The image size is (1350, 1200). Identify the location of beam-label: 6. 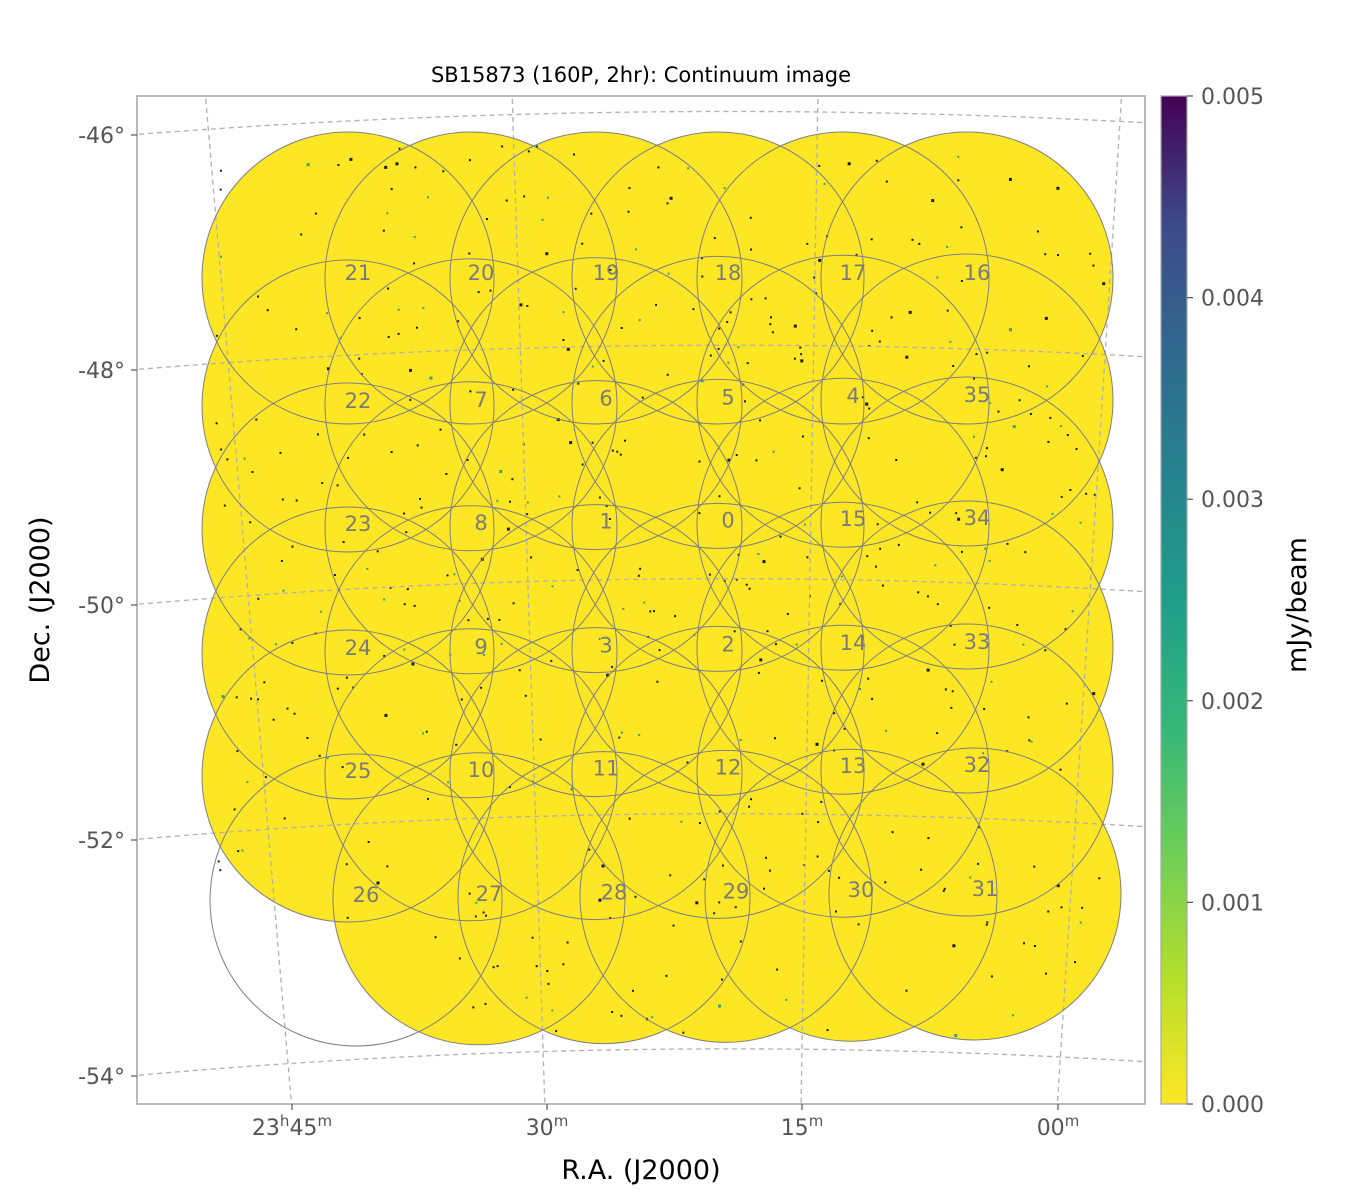
(605, 399).